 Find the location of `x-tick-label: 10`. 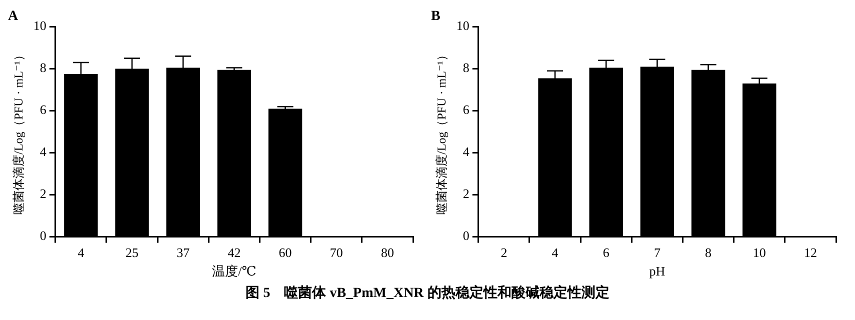

x-tick-label: 10 is located at coordinates (759, 252).